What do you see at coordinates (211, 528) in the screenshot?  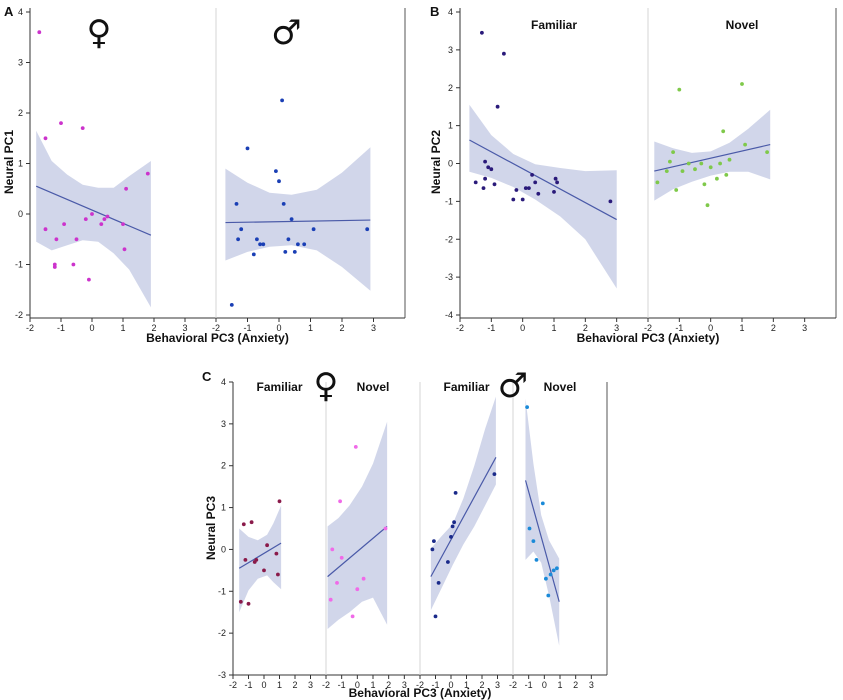 I see `y-axis-title: Neural PC3` at bounding box center [211, 528].